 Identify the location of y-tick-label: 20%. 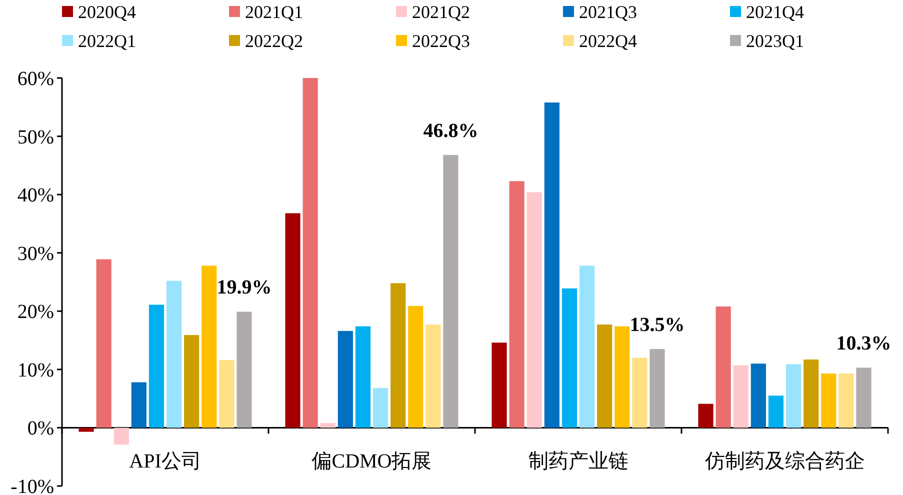
(35, 312).